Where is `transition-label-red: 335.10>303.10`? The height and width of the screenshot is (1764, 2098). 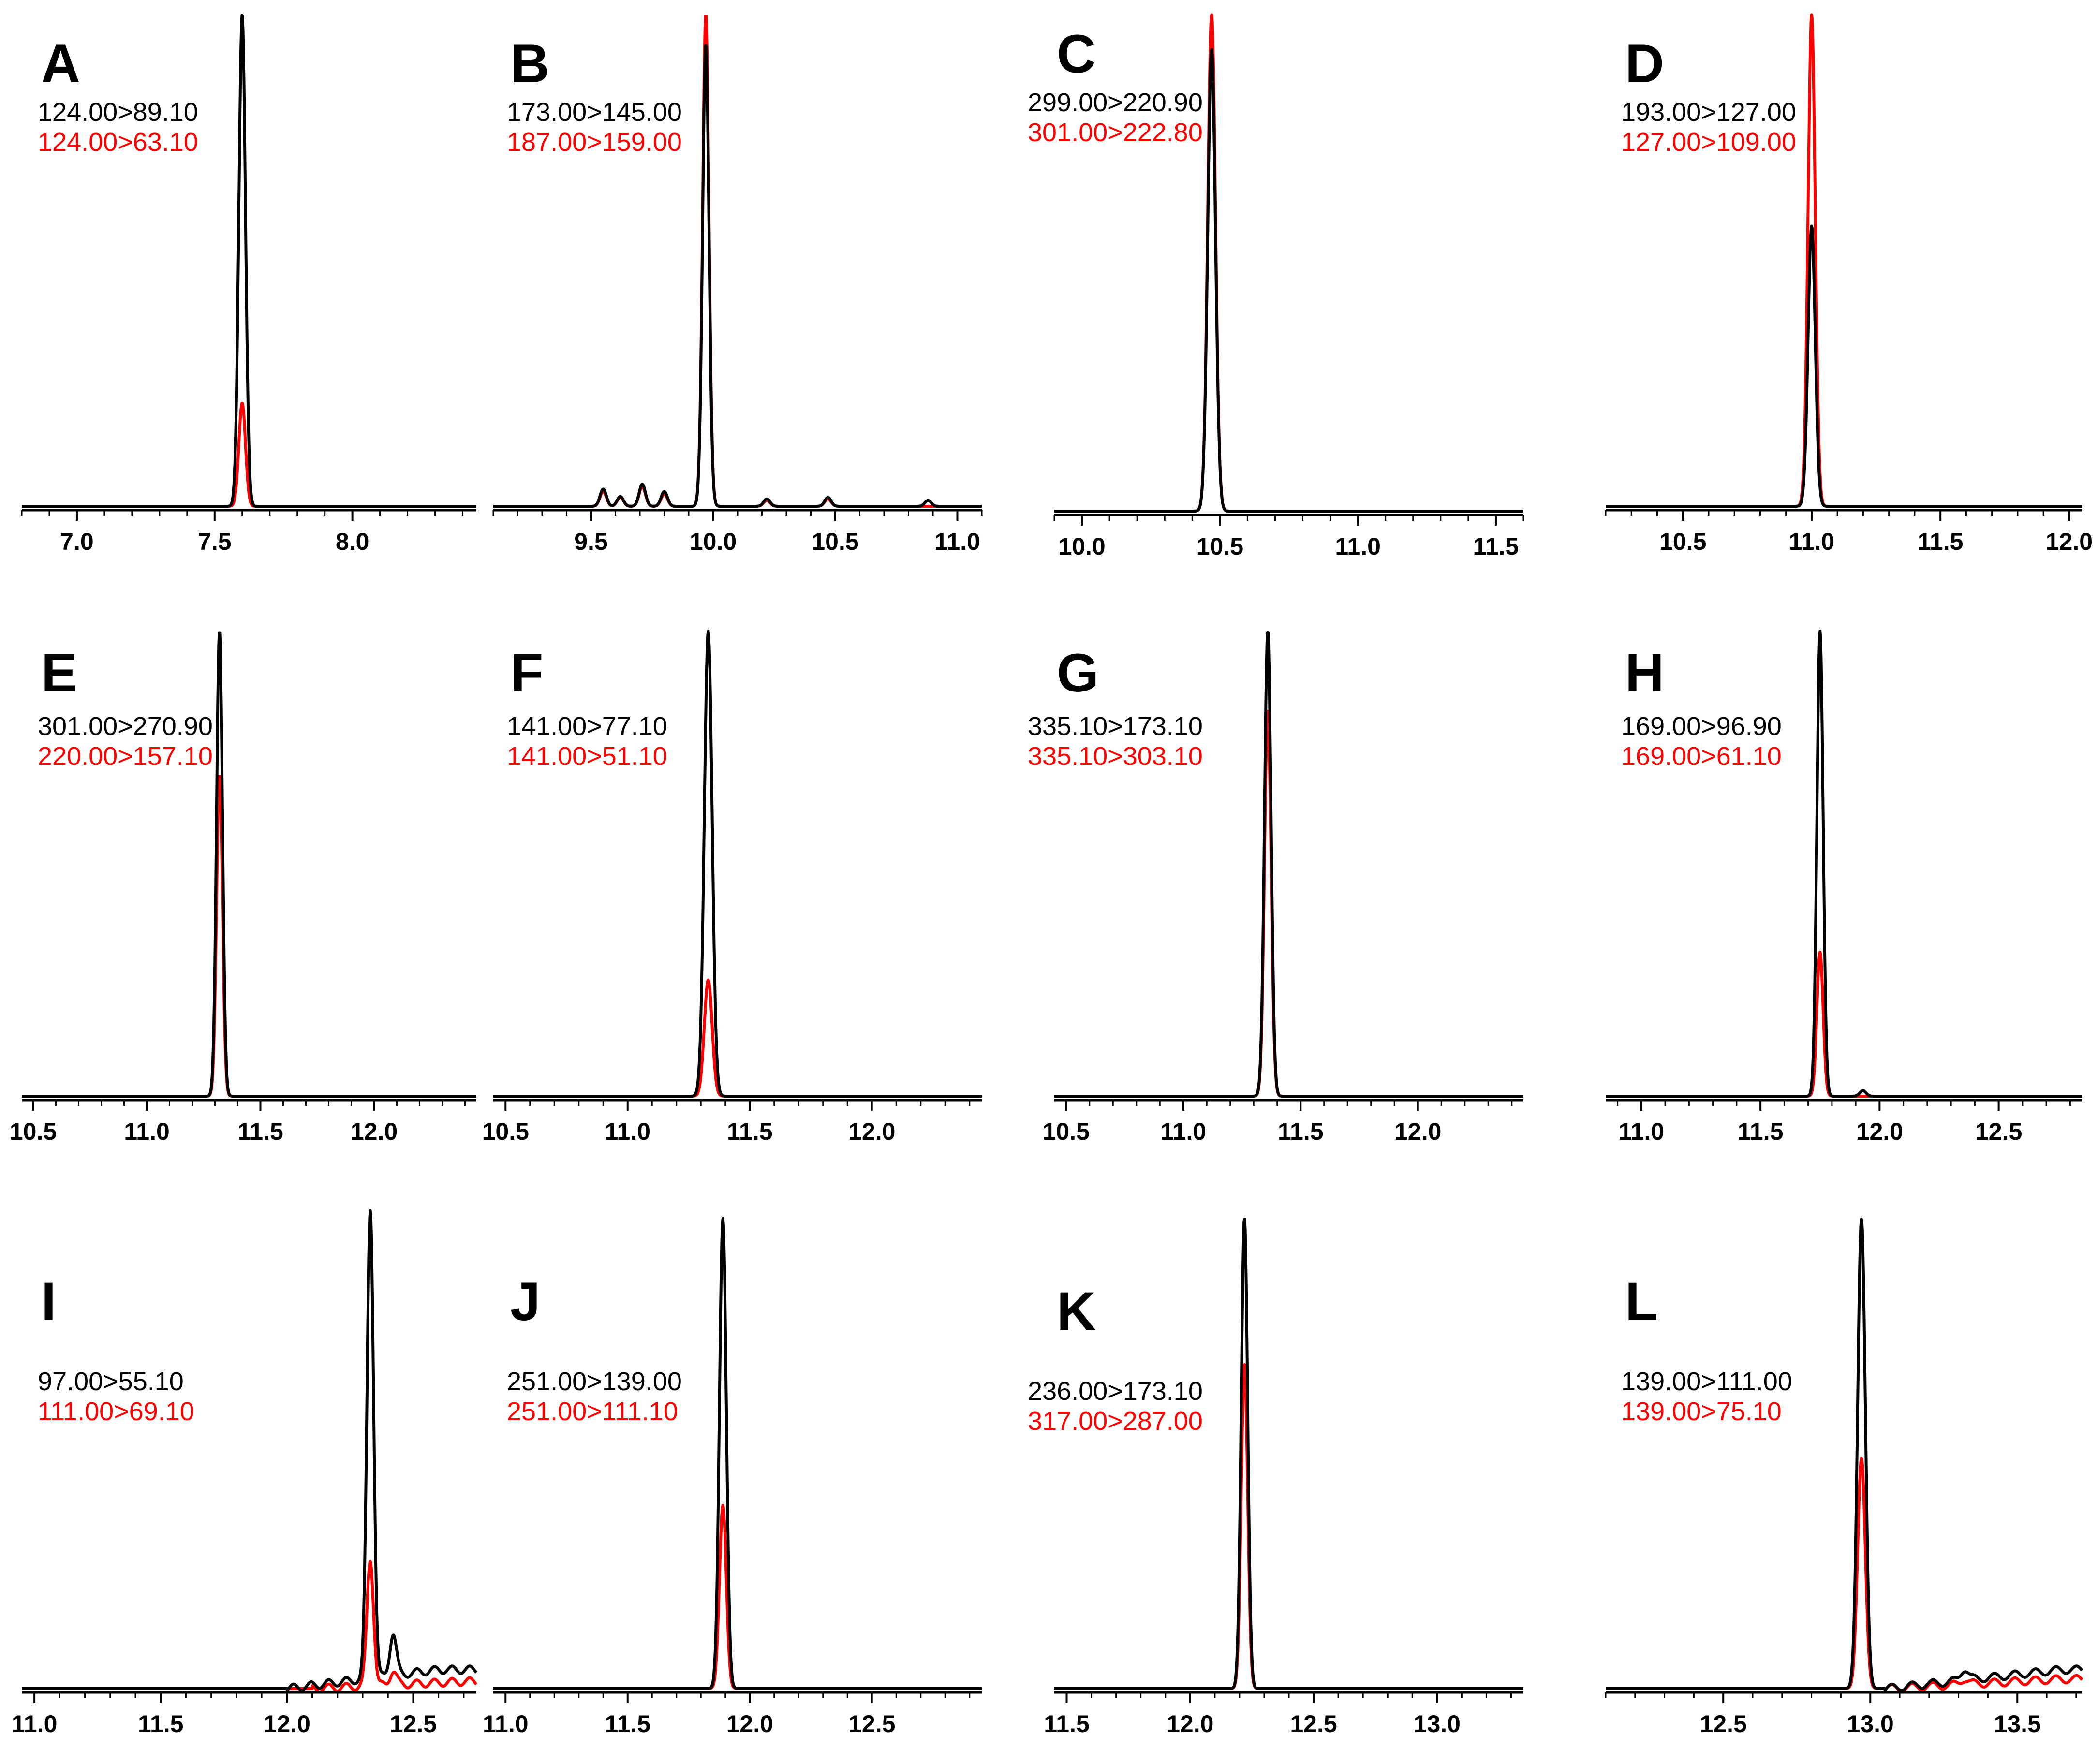
transition-label-red: 335.10>303.10 is located at coordinates (1115, 756).